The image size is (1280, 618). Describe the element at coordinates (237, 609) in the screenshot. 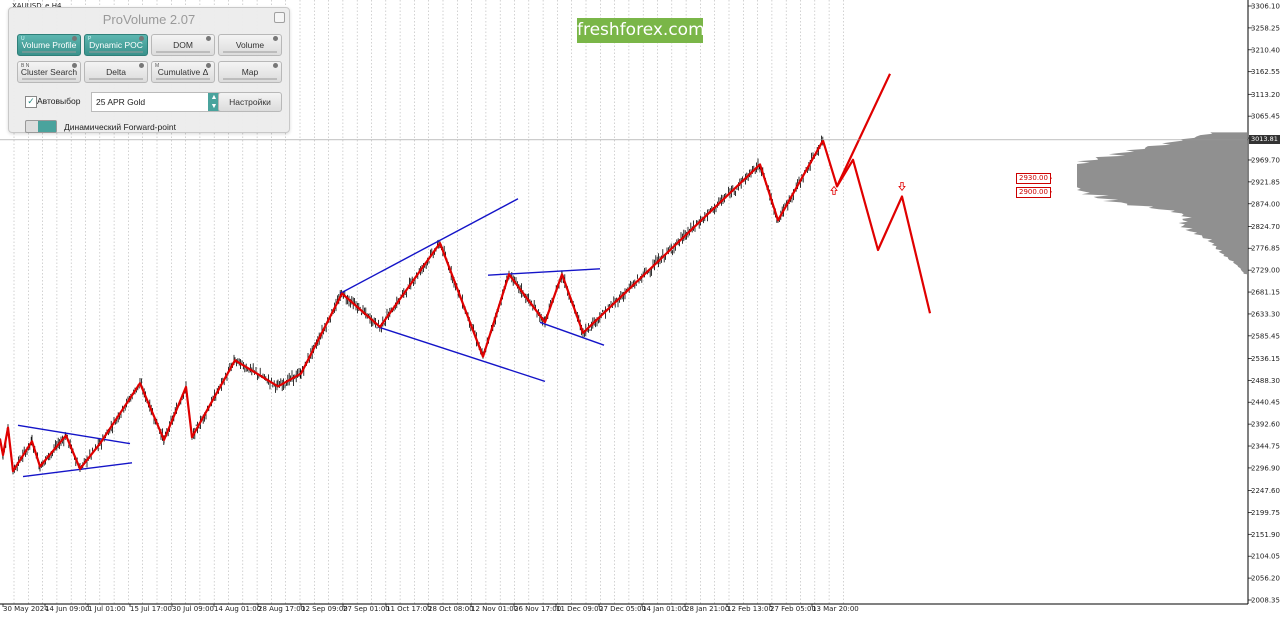

I see `time-tick-label: 14 Aug 01:00` at that location.